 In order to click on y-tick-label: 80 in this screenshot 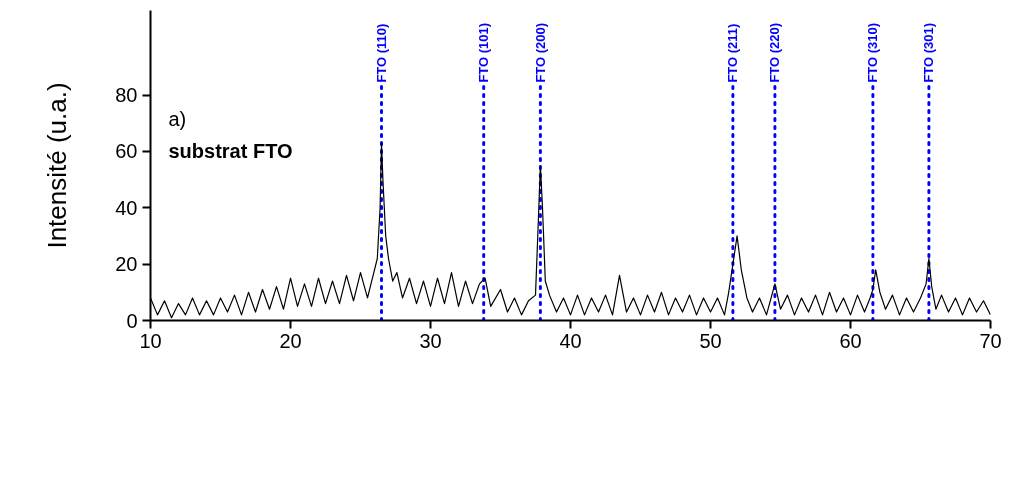, I will do `click(126, 95)`.